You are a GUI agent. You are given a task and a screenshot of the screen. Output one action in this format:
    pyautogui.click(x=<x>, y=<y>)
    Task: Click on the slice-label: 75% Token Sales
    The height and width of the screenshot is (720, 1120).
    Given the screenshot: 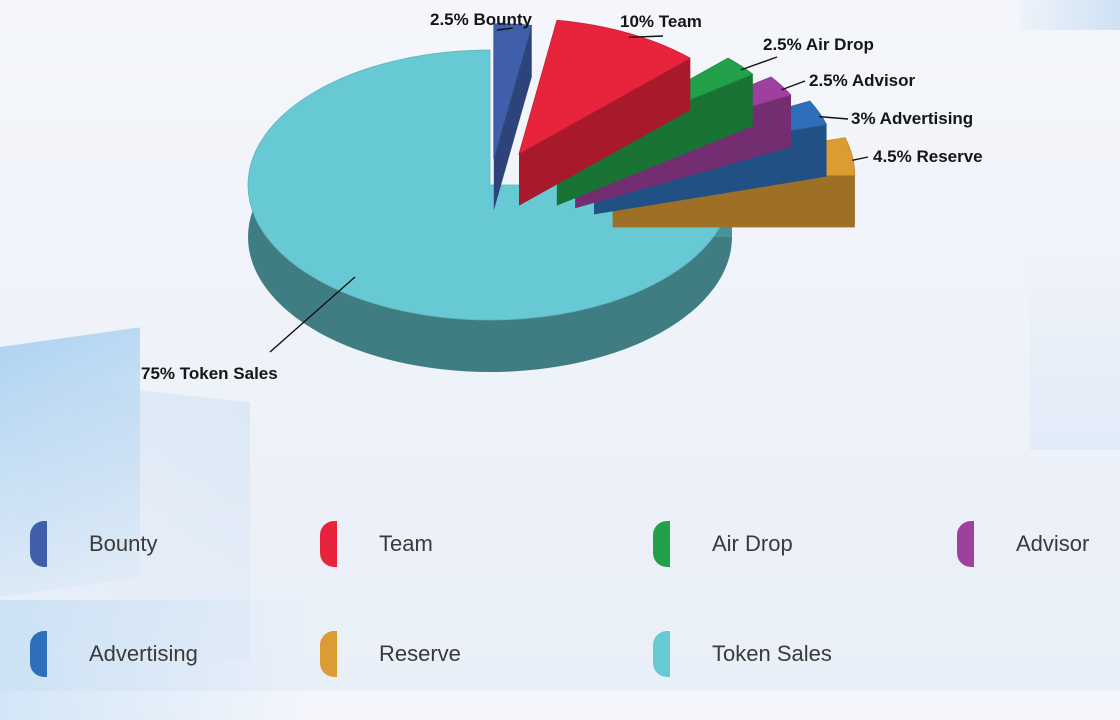 What is the action you would take?
    pyautogui.click(x=209, y=373)
    